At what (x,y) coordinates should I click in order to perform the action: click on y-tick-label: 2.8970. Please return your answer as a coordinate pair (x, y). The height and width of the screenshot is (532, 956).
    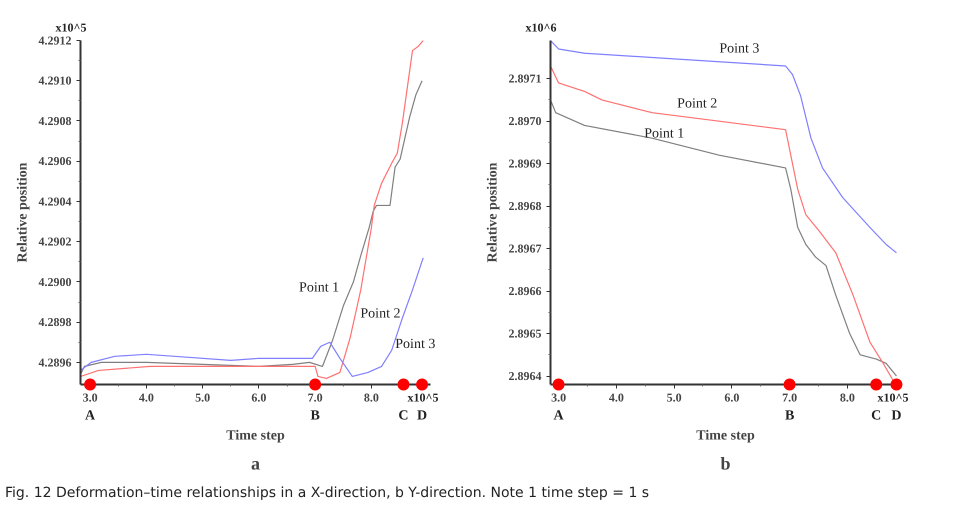
    Looking at the image, I should click on (525, 121).